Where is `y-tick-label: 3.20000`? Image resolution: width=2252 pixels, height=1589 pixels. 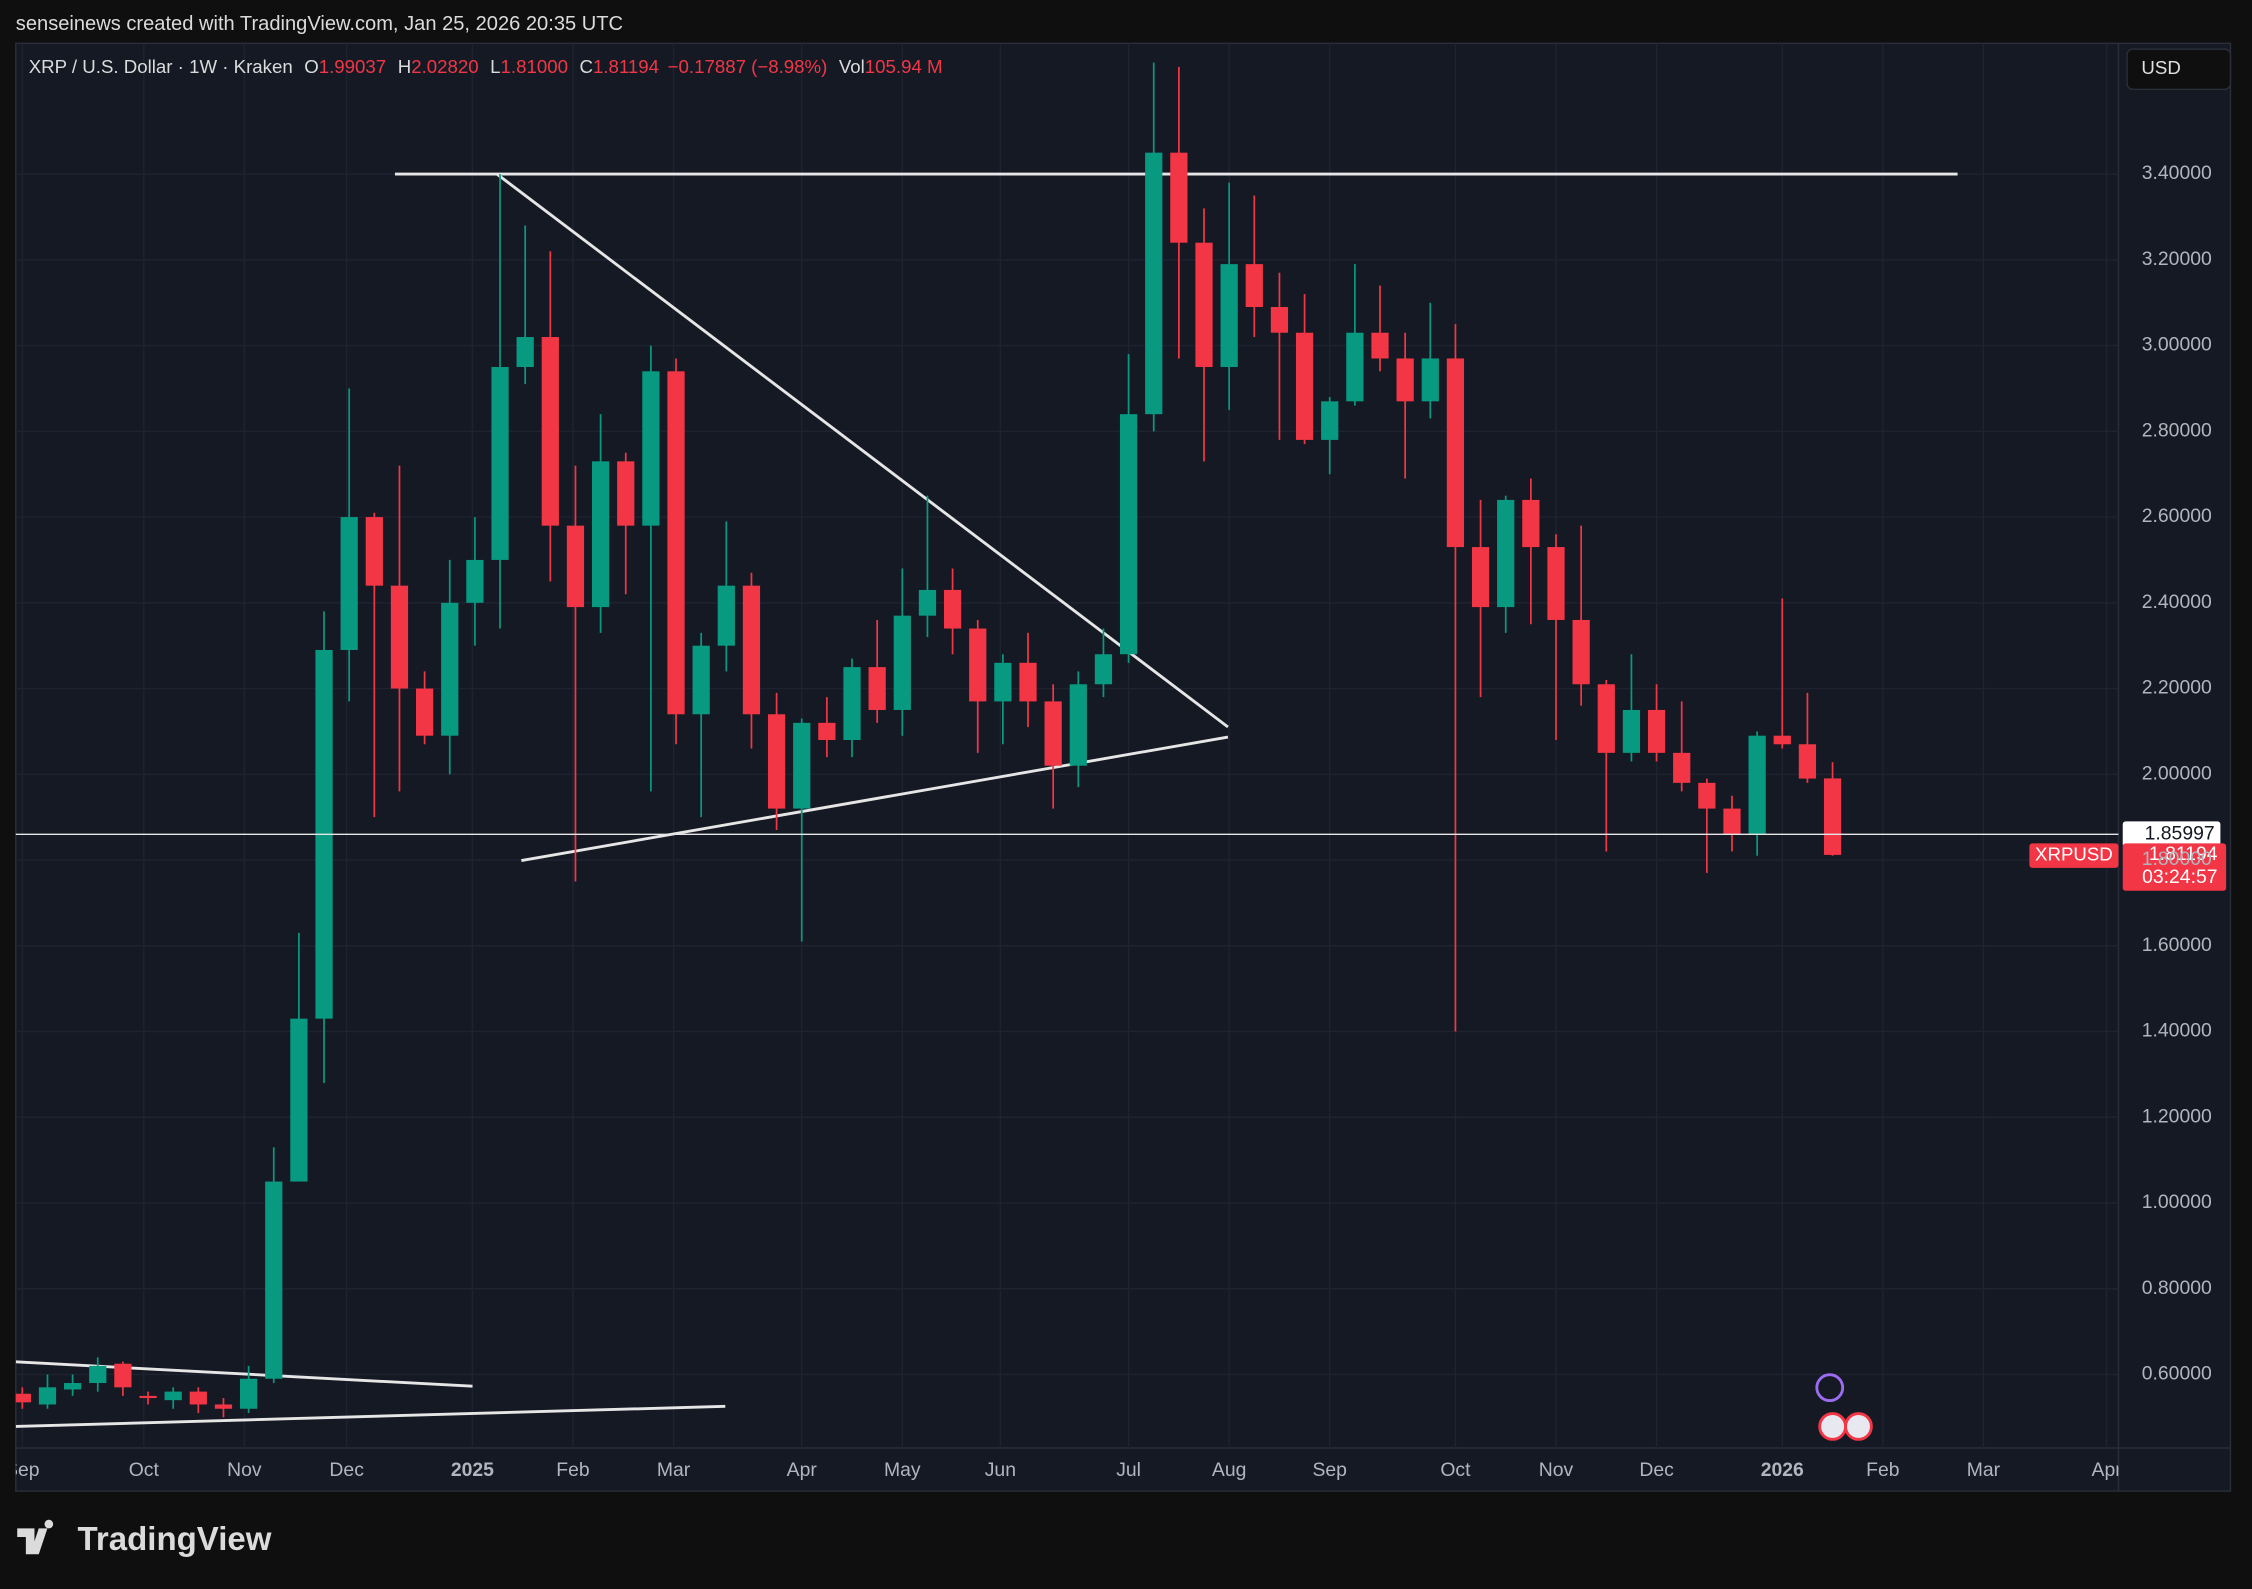 y-tick-label: 3.20000 is located at coordinates (2177, 259).